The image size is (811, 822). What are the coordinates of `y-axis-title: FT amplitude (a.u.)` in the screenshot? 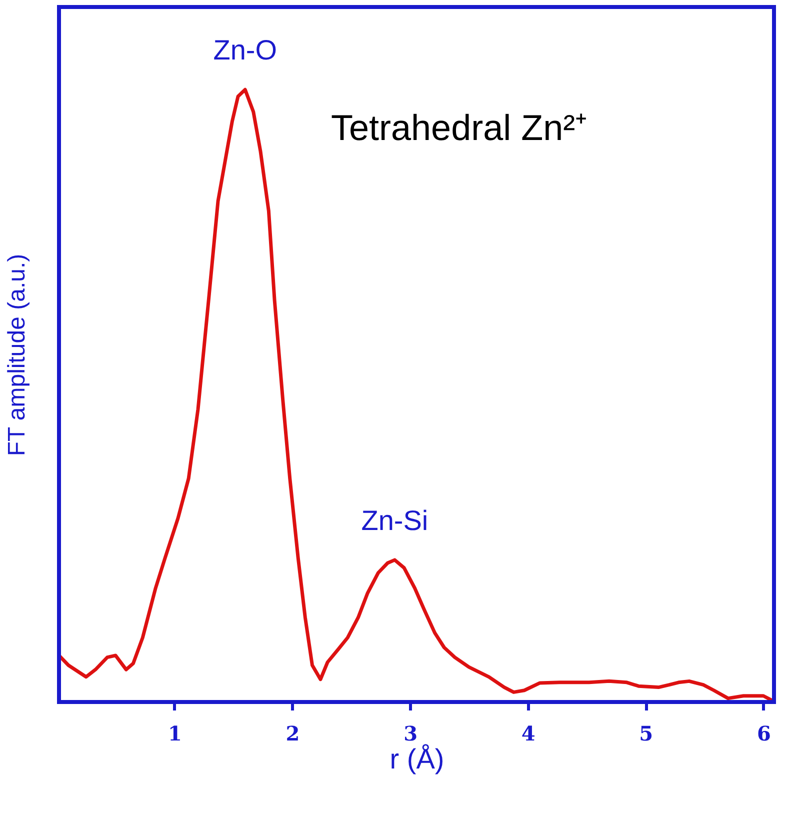 It's located at (17, 355).